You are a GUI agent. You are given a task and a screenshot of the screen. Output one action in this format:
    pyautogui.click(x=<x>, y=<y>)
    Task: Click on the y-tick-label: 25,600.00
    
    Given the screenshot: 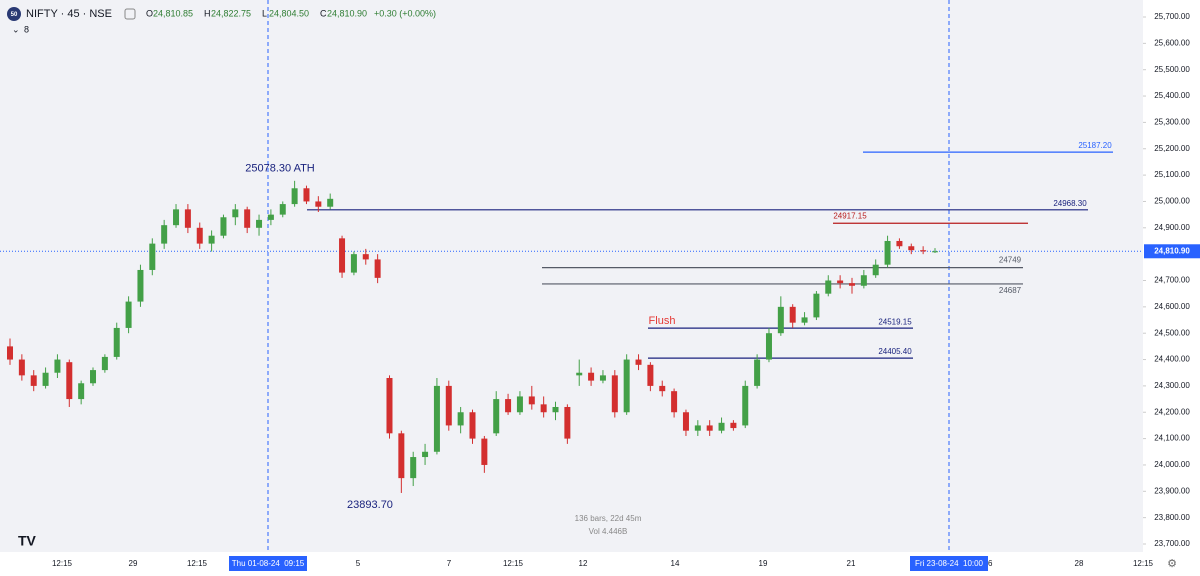 What is the action you would take?
    pyautogui.click(x=1172, y=42)
    